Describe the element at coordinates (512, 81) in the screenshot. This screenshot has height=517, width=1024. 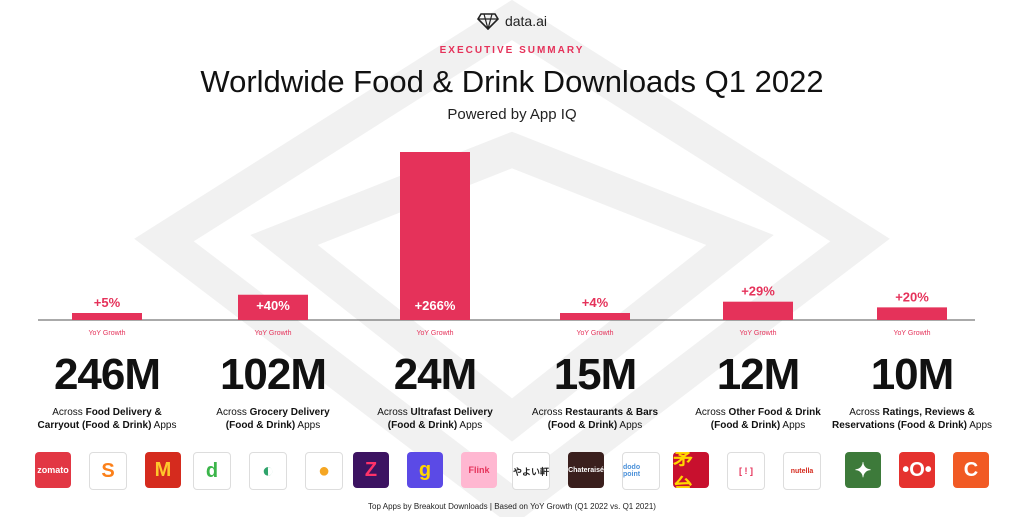
I see `page-title: Worldwide Food & Drink Downloads Q1 2022` at that location.